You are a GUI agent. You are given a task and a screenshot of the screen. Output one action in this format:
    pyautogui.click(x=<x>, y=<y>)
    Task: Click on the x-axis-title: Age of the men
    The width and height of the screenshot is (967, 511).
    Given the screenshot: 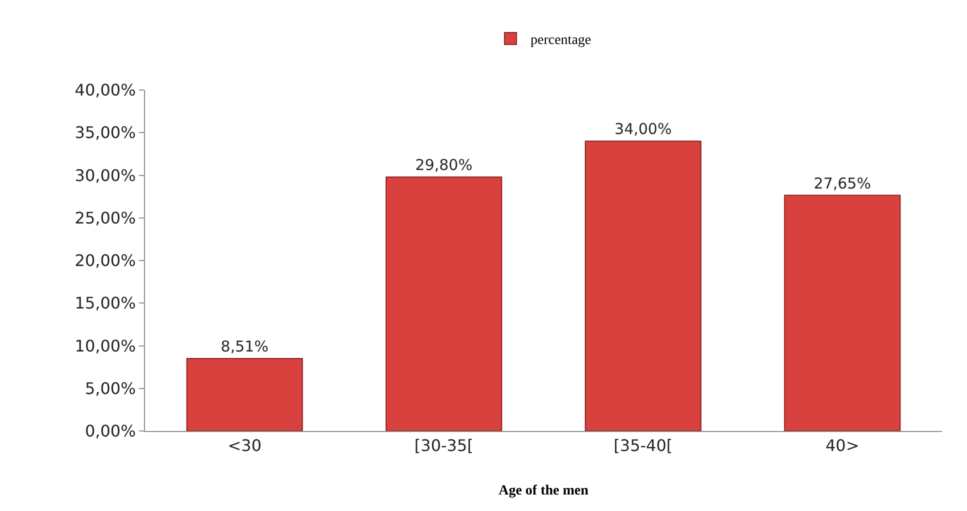 What is the action you would take?
    pyautogui.click(x=543, y=491)
    